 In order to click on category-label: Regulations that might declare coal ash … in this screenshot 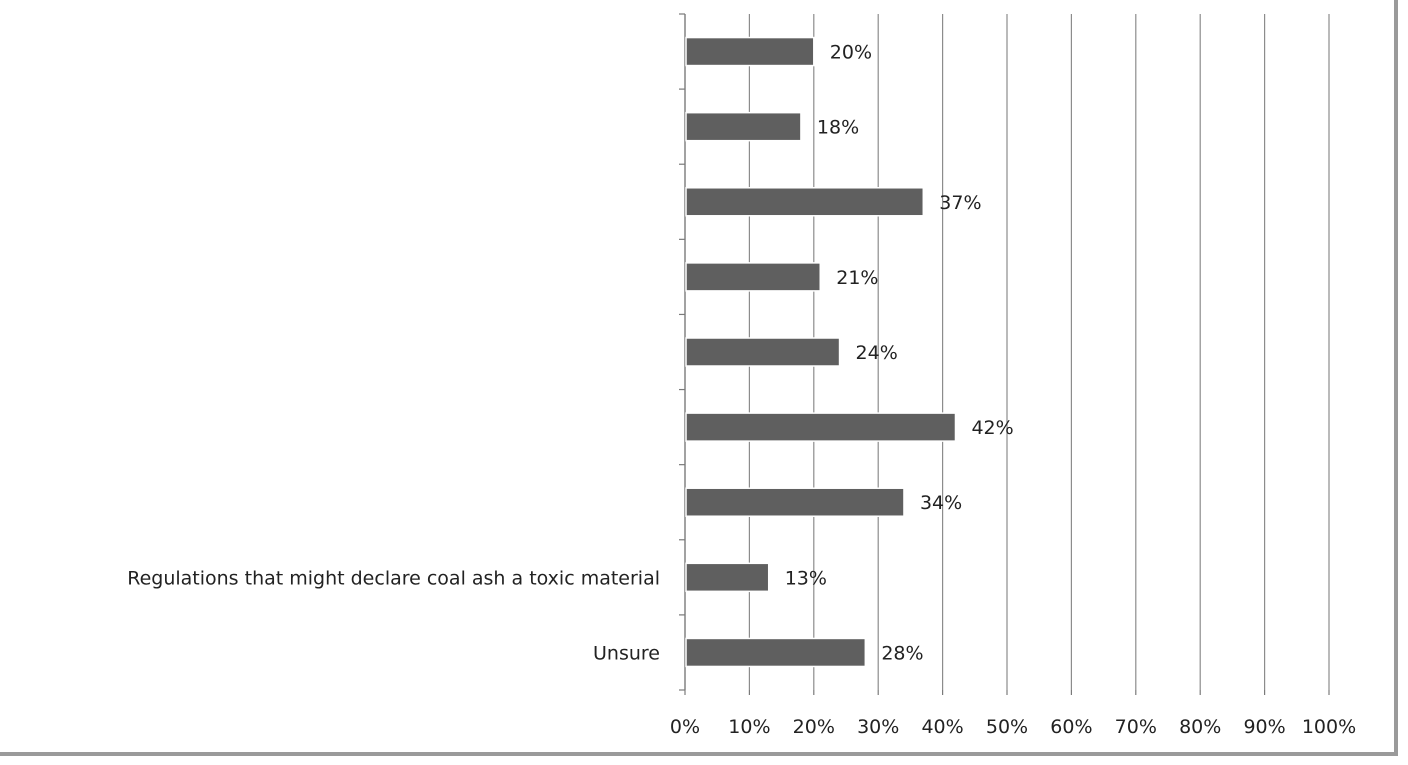, I will do `click(393, 578)`.